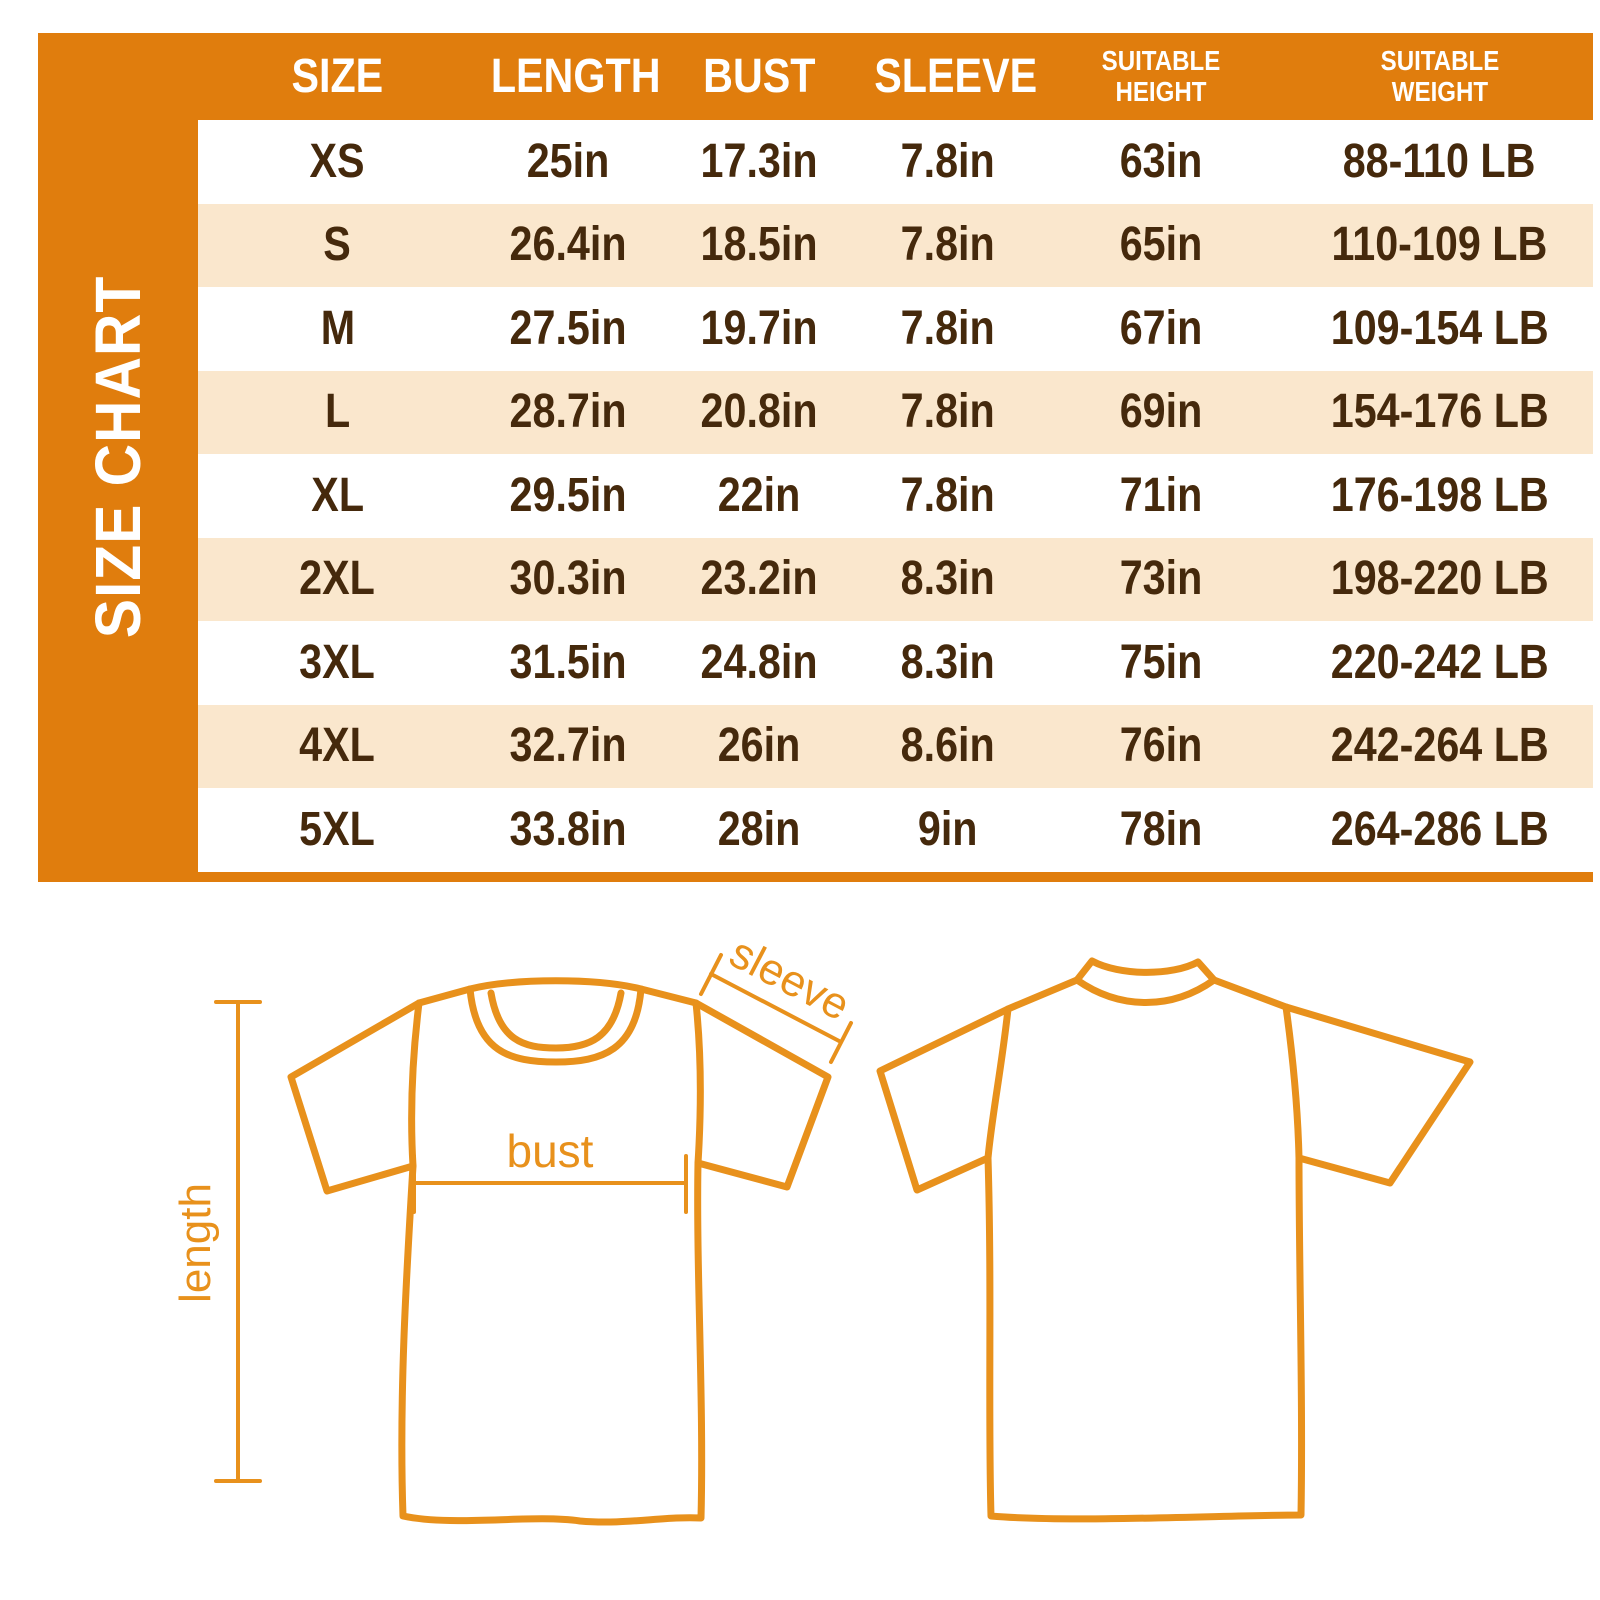 This screenshot has height=1600, width=1600. I want to click on table-cell: 154-176 LB, so click(1439, 412).